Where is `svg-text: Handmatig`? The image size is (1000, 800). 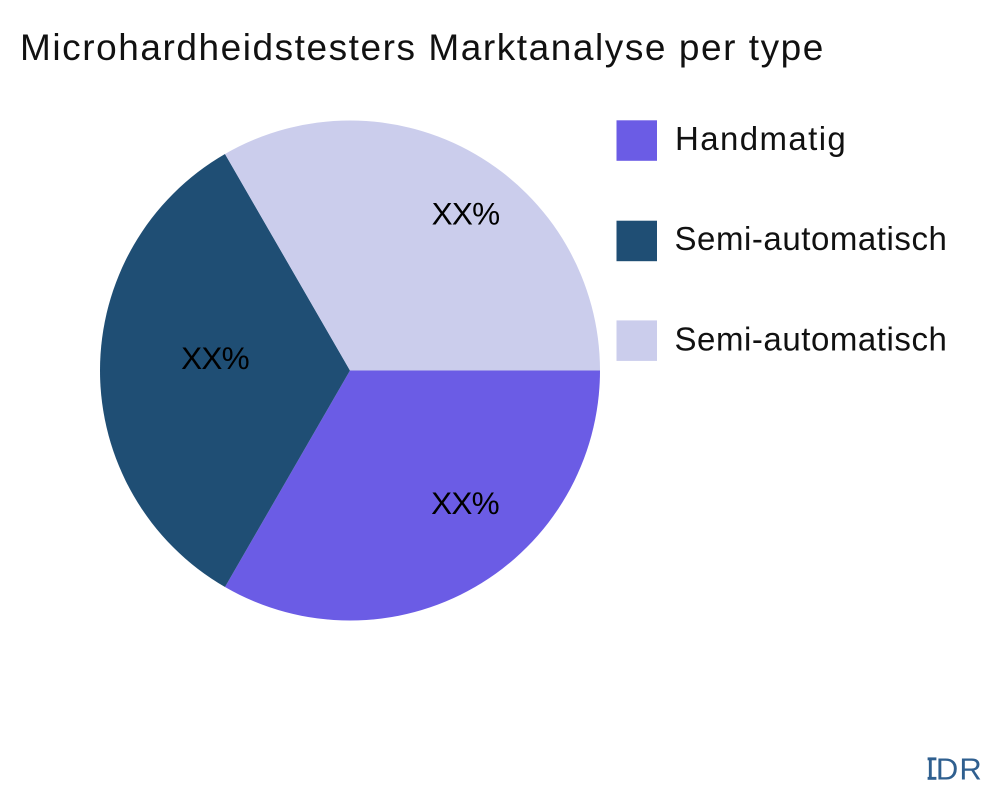 svg-text: Handmatig is located at coordinates (761, 138).